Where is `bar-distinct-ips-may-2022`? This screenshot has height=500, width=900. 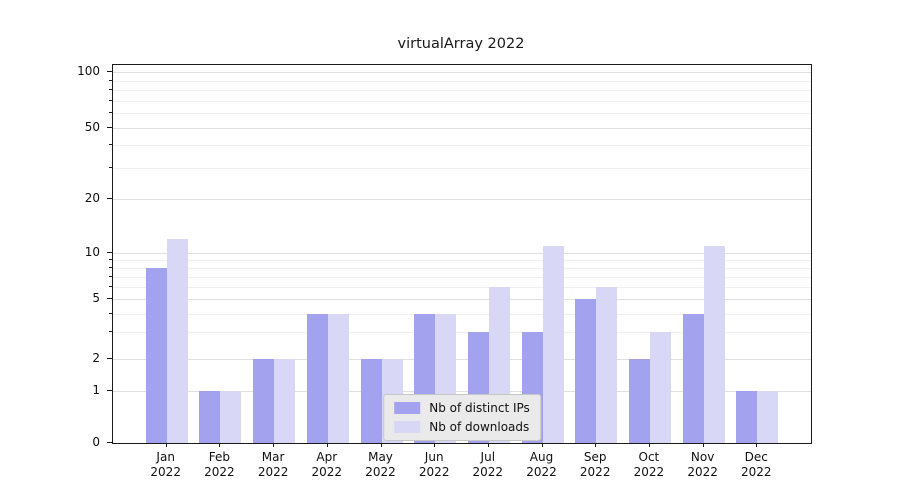 bar-distinct-ips-may-2022 is located at coordinates (371, 401).